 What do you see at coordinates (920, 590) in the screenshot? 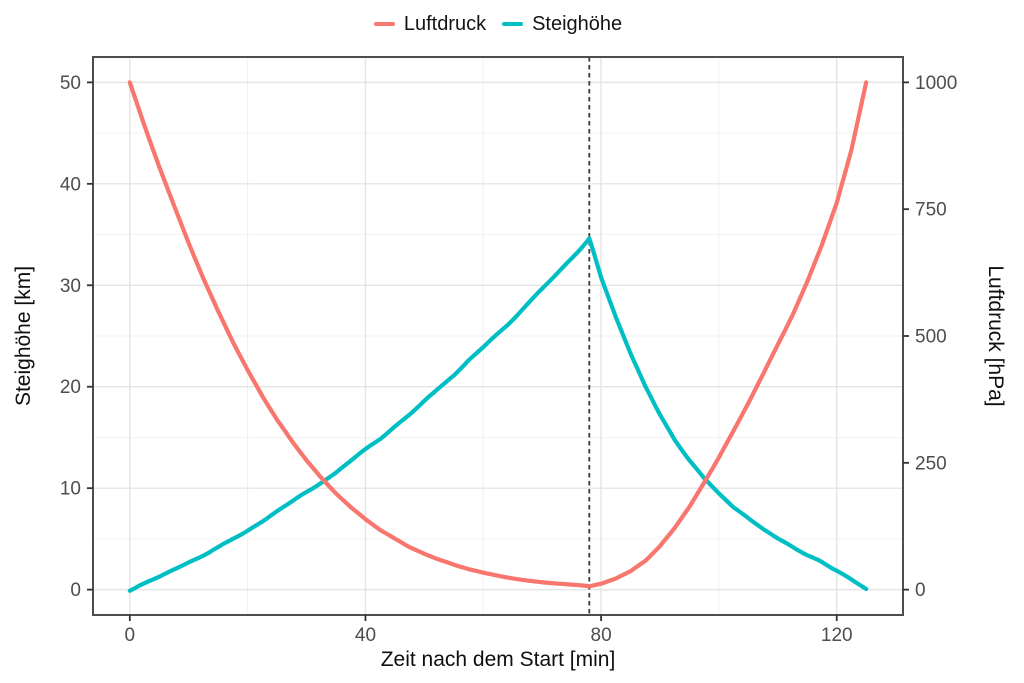
I see `y-right-tick-label: 0` at bounding box center [920, 590].